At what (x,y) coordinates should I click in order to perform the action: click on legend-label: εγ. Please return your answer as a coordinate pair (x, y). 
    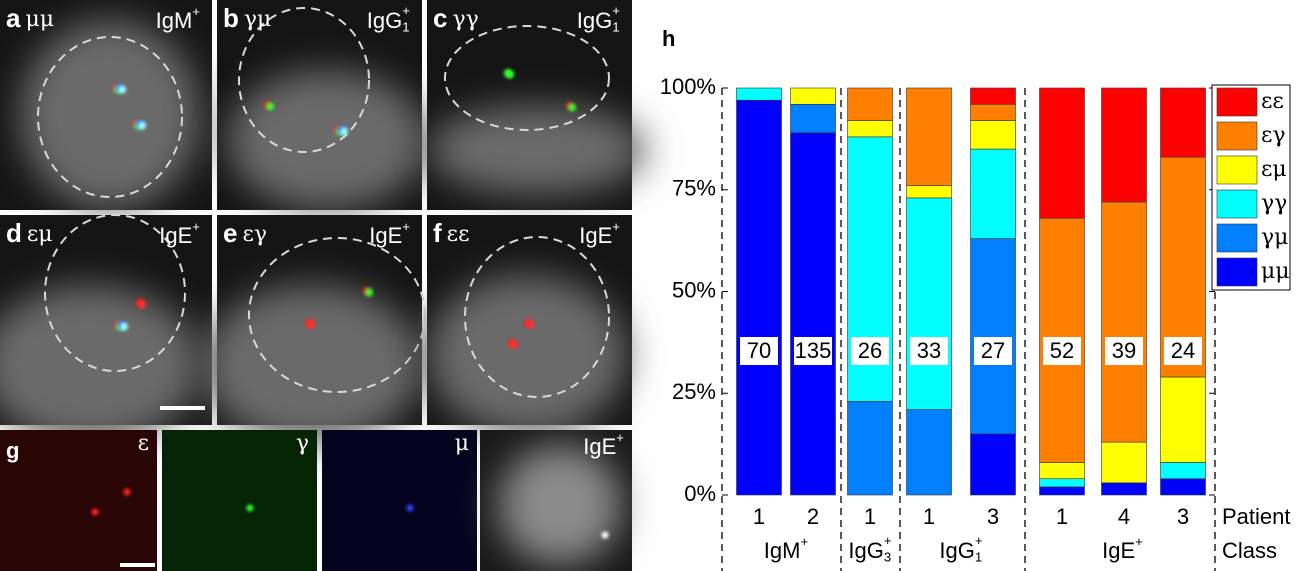
    Looking at the image, I should click on (1273, 135).